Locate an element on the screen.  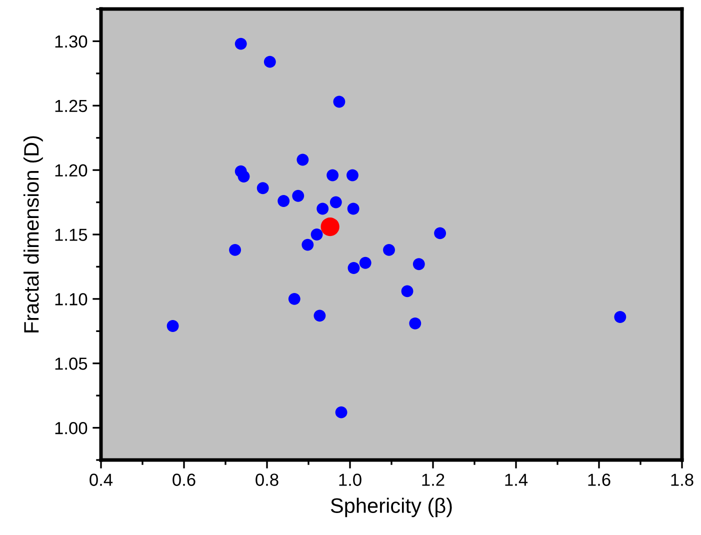
x-tick-label: 1.0 is located at coordinates (350, 480).